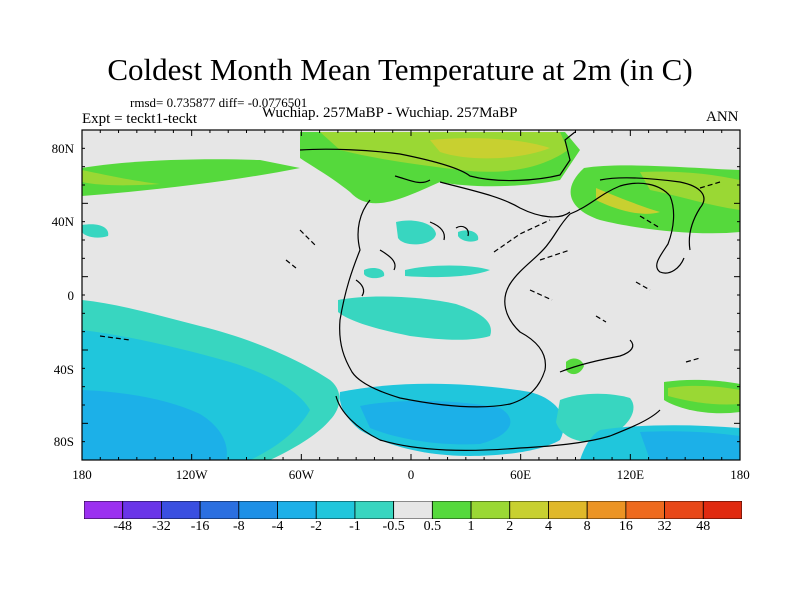  Describe the element at coordinates (471, 526) in the screenshot. I see `colorbar-label: 1` at that location.